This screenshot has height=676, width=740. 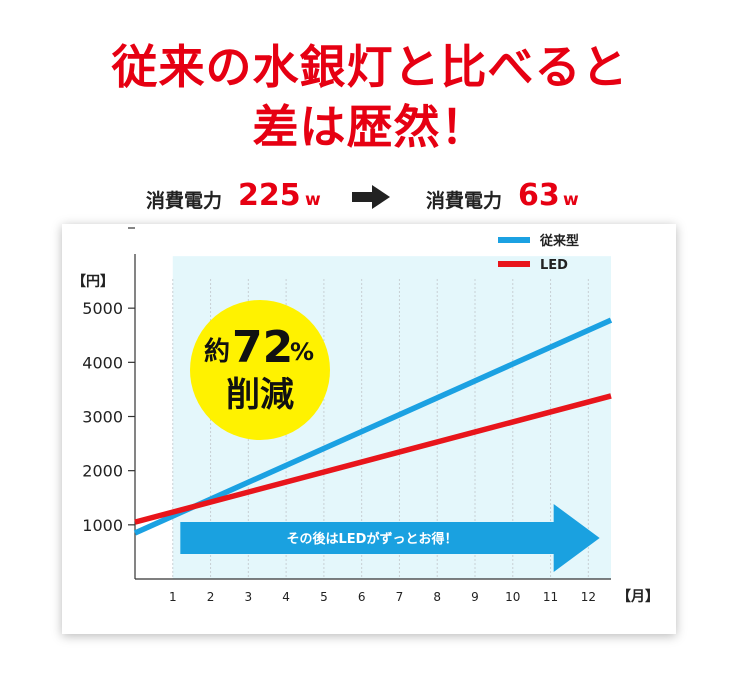 I want to click on x-tick-label-8: 8, so click(x=437, y=597).